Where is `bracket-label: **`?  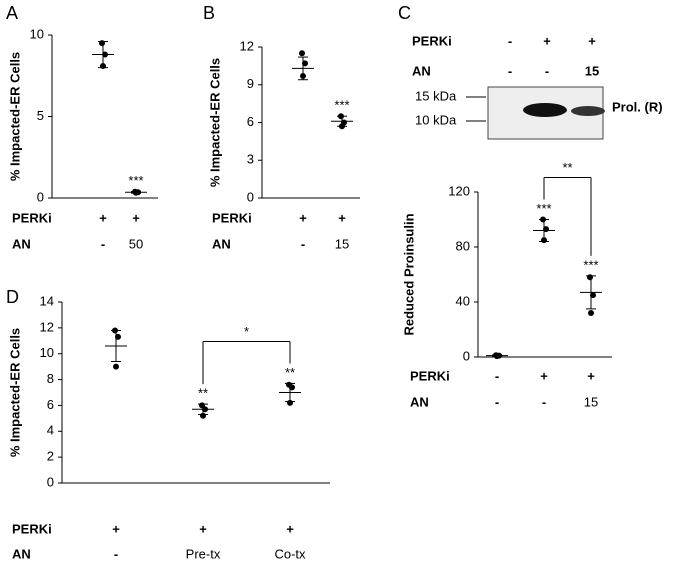 bracket-label: ** is located at coordinates (567, 167).